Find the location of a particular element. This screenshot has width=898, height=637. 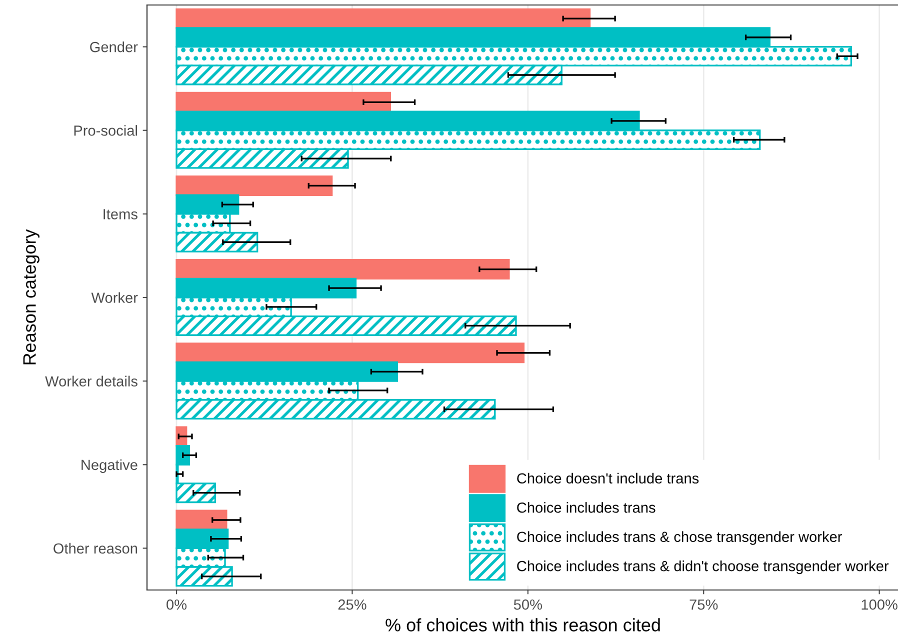

x-tick-label: 50% is located at coordinates (528, 604).